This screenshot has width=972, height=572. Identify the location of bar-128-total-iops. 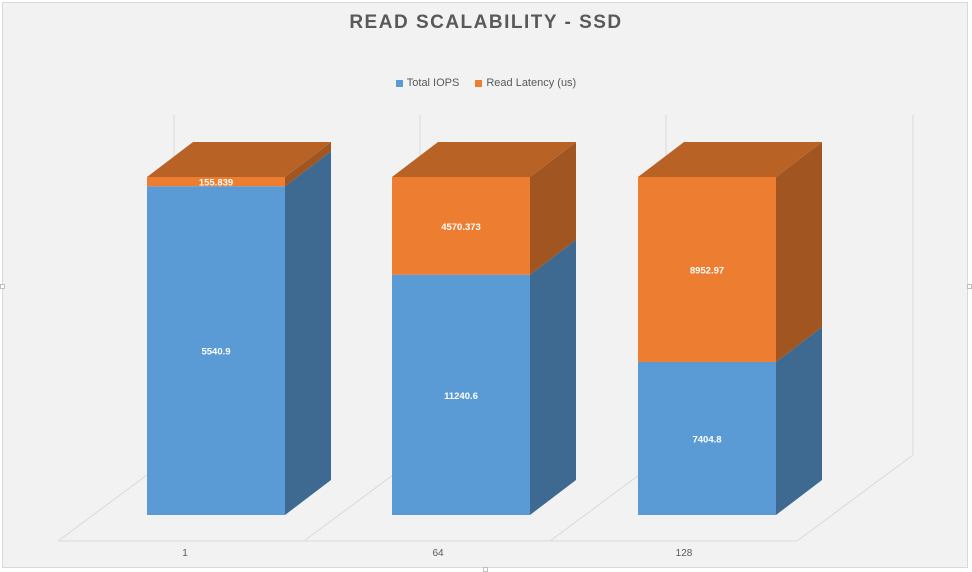
(730, 420).